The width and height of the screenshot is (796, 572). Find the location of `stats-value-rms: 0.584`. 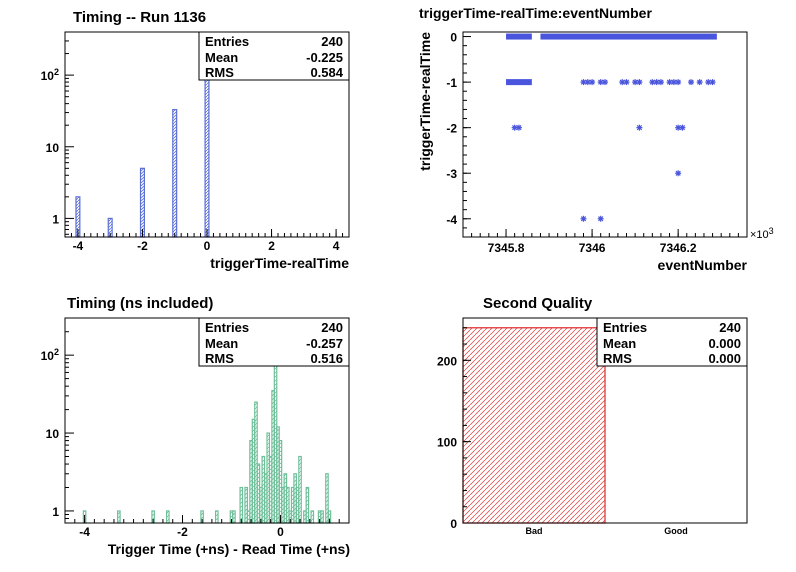

stats-value-rms: 0.584 is located at coordinates (326, 72).